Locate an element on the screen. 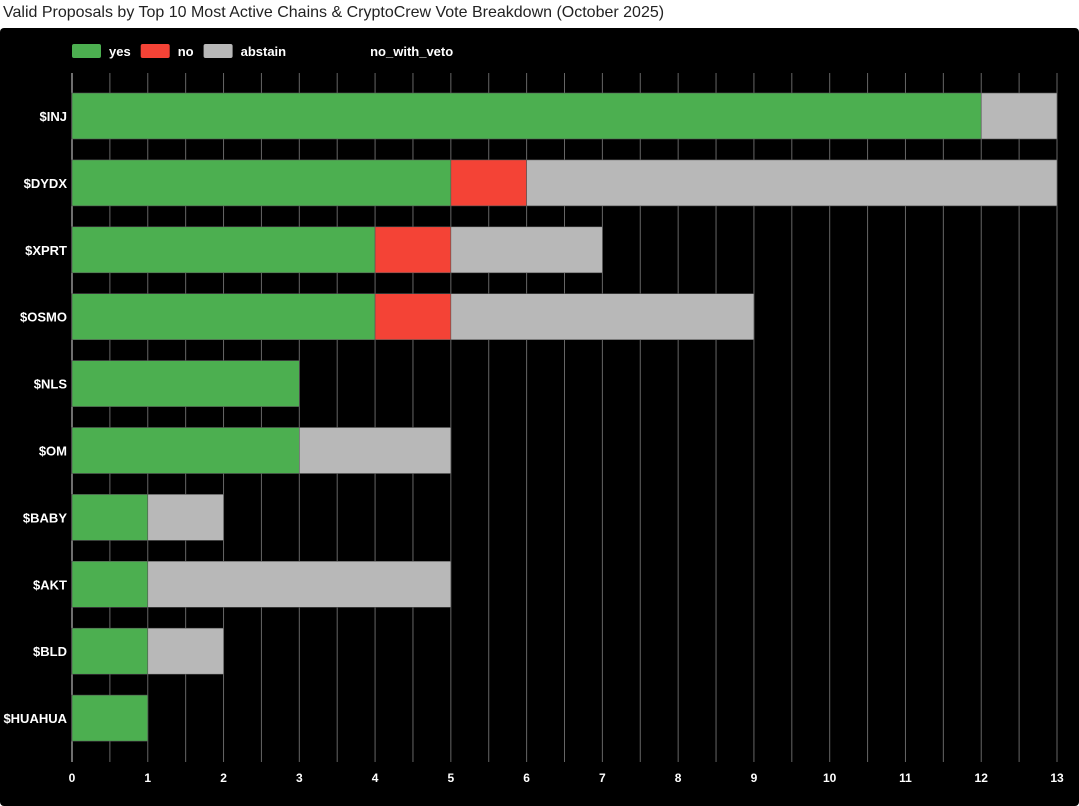 Image resolution: width=1079 pixels, height=806 pixels. y-category-label: $BLD is located at coordinates (50, 651).